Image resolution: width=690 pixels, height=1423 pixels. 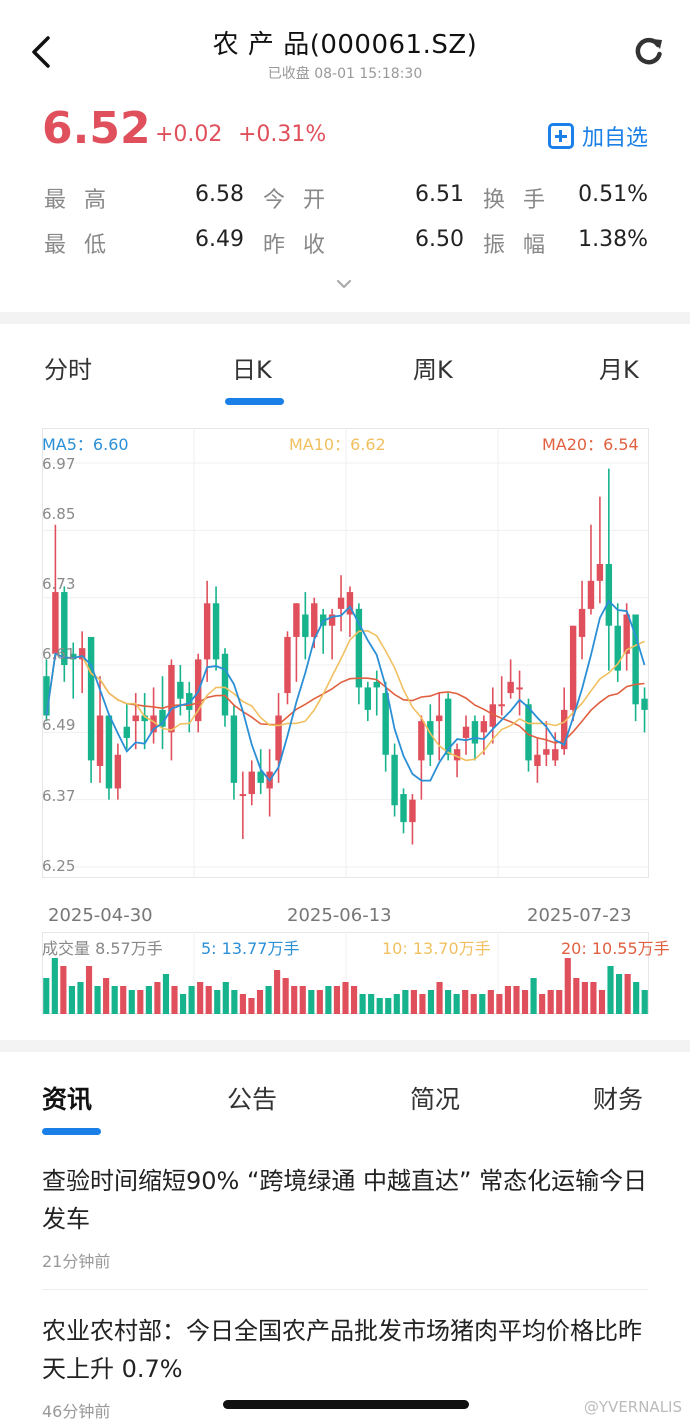 I want to click on tab-announcements: 公告, so click(x=252, y=1099).